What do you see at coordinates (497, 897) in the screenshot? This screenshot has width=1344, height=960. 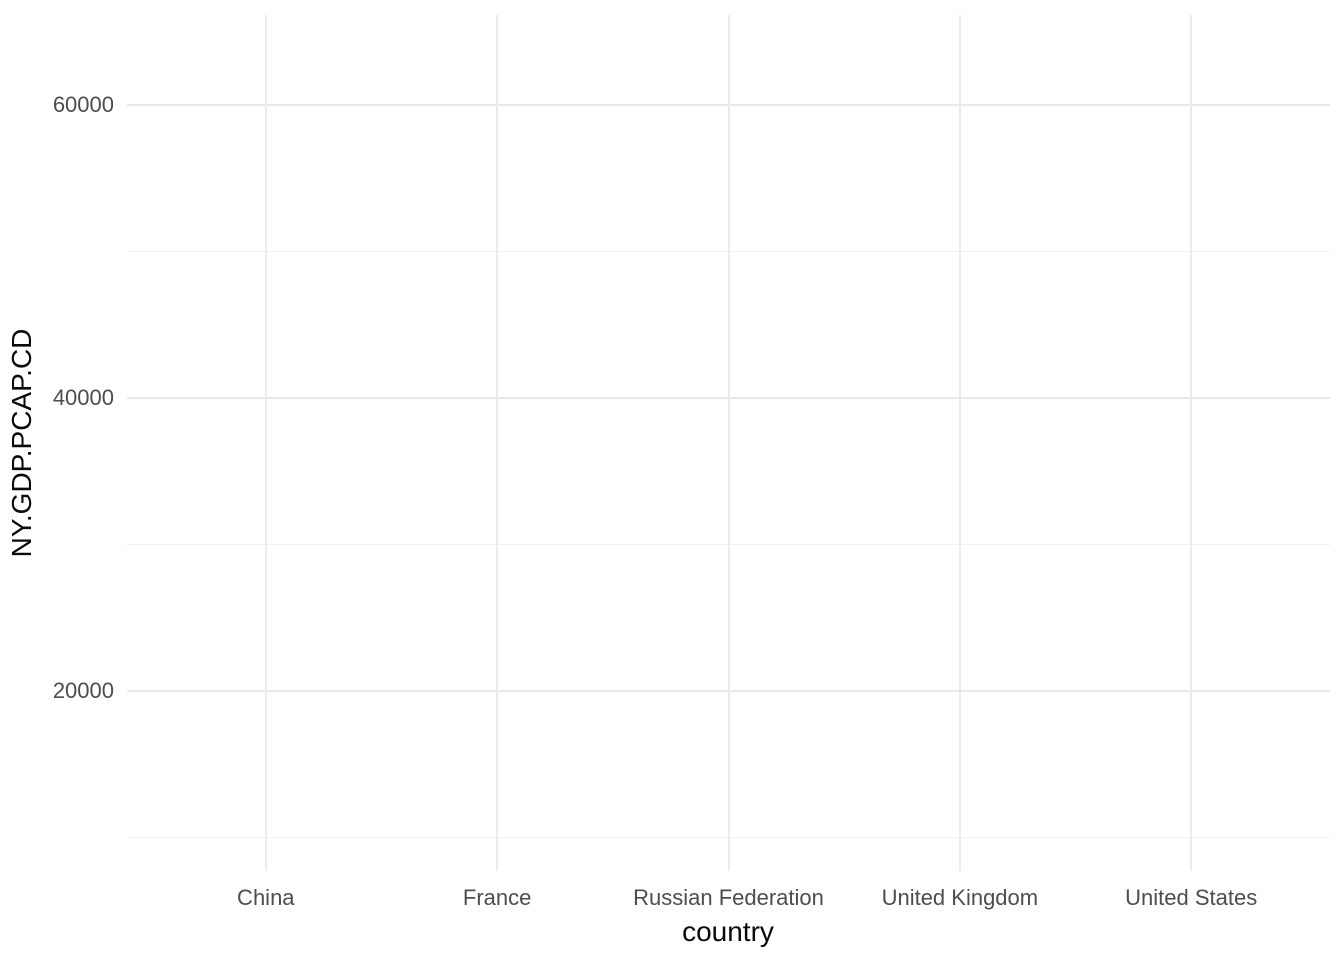 I see `x-tick-label: France` at bounding box center [497, 897].